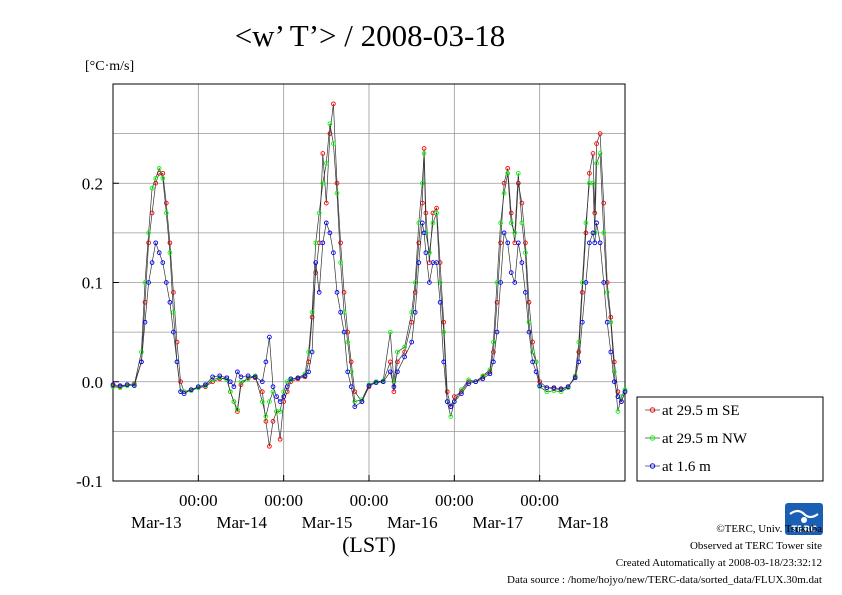 The image size is (842, 595). I want to click on legend-box, so click(730, 439).